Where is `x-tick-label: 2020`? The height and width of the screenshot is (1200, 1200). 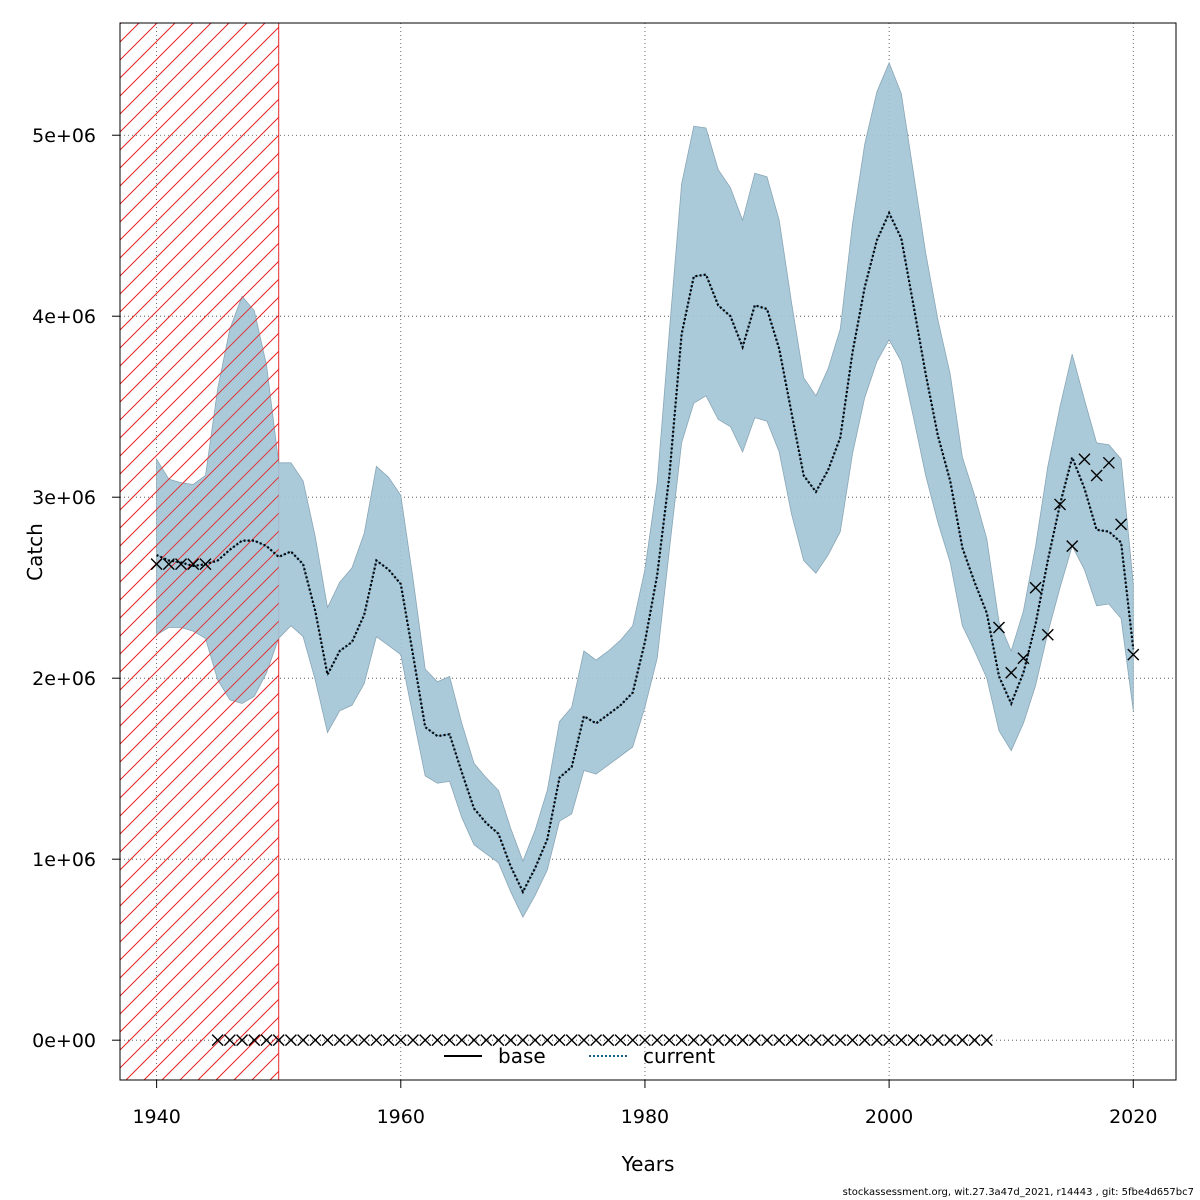 x-tick-label: 2020 is located at coordinates (1133, 1117).